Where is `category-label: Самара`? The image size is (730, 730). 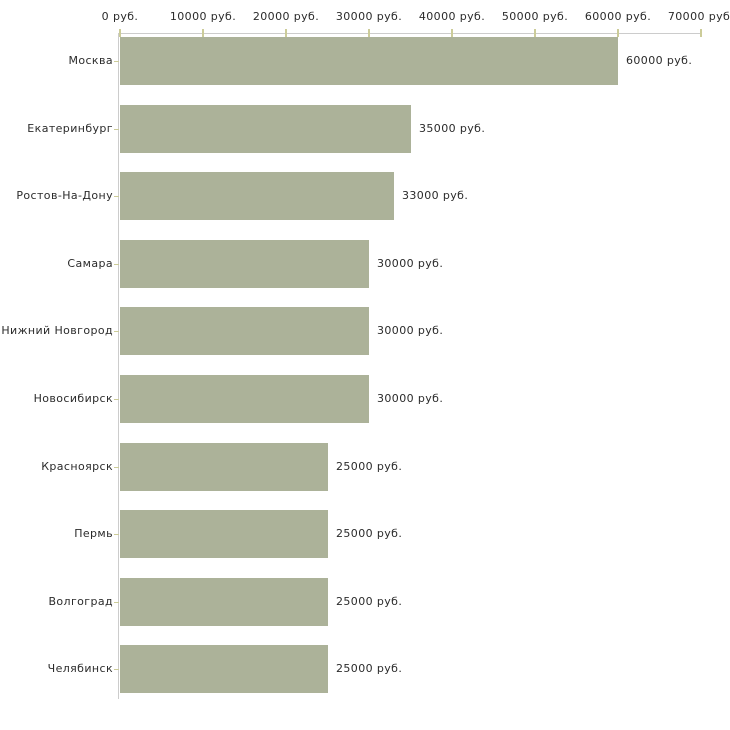 category-label: Самара is located at coordinates (90, 263).